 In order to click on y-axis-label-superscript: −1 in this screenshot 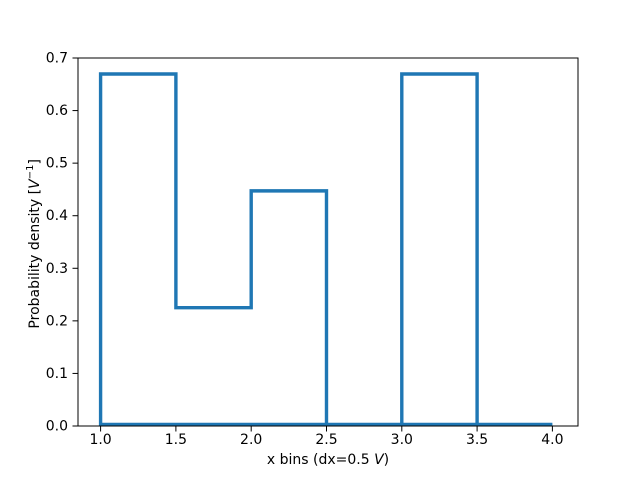, I will do `click(31, 172)`.